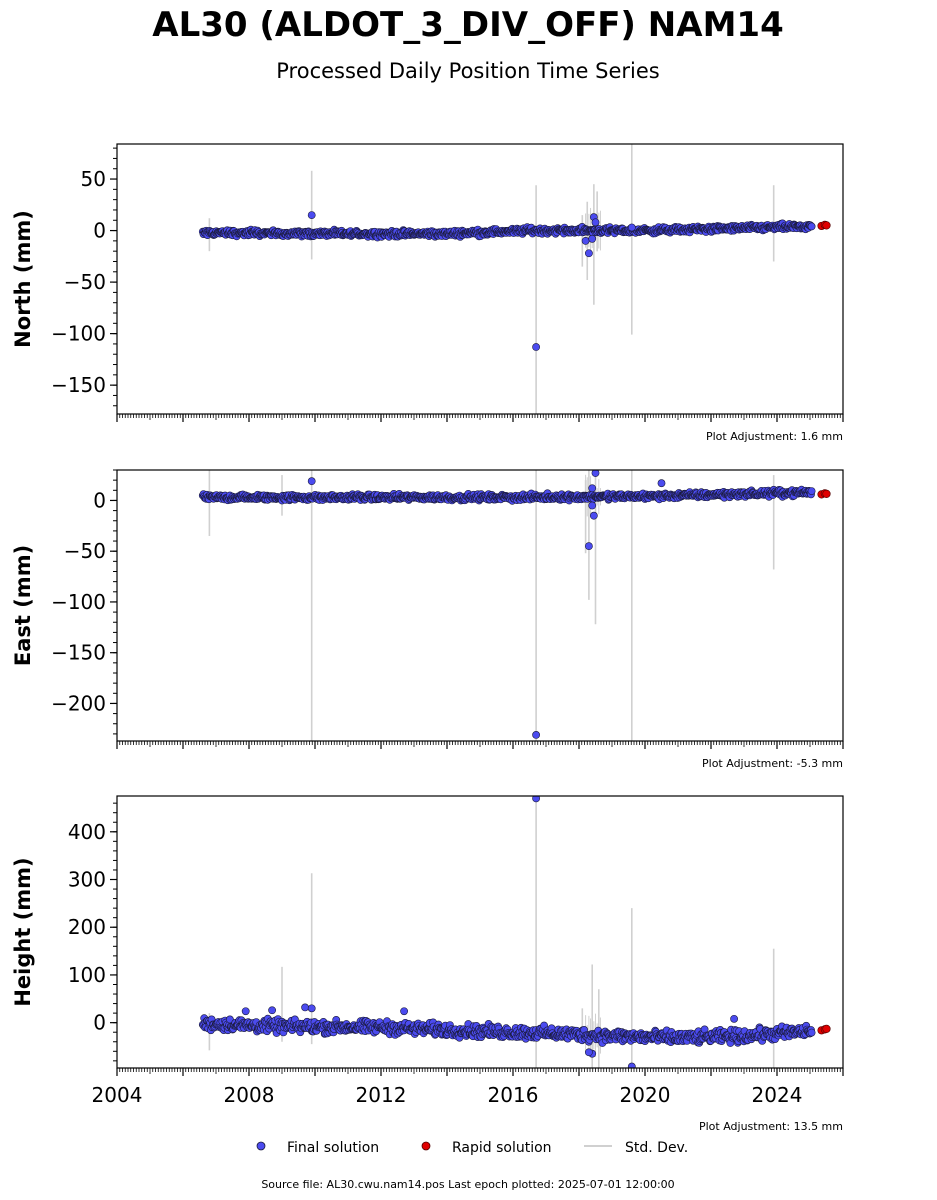 The width and height of the screenshot is (937, 1200). I want to click on xtick-label: 2020, so click(645, 1095).